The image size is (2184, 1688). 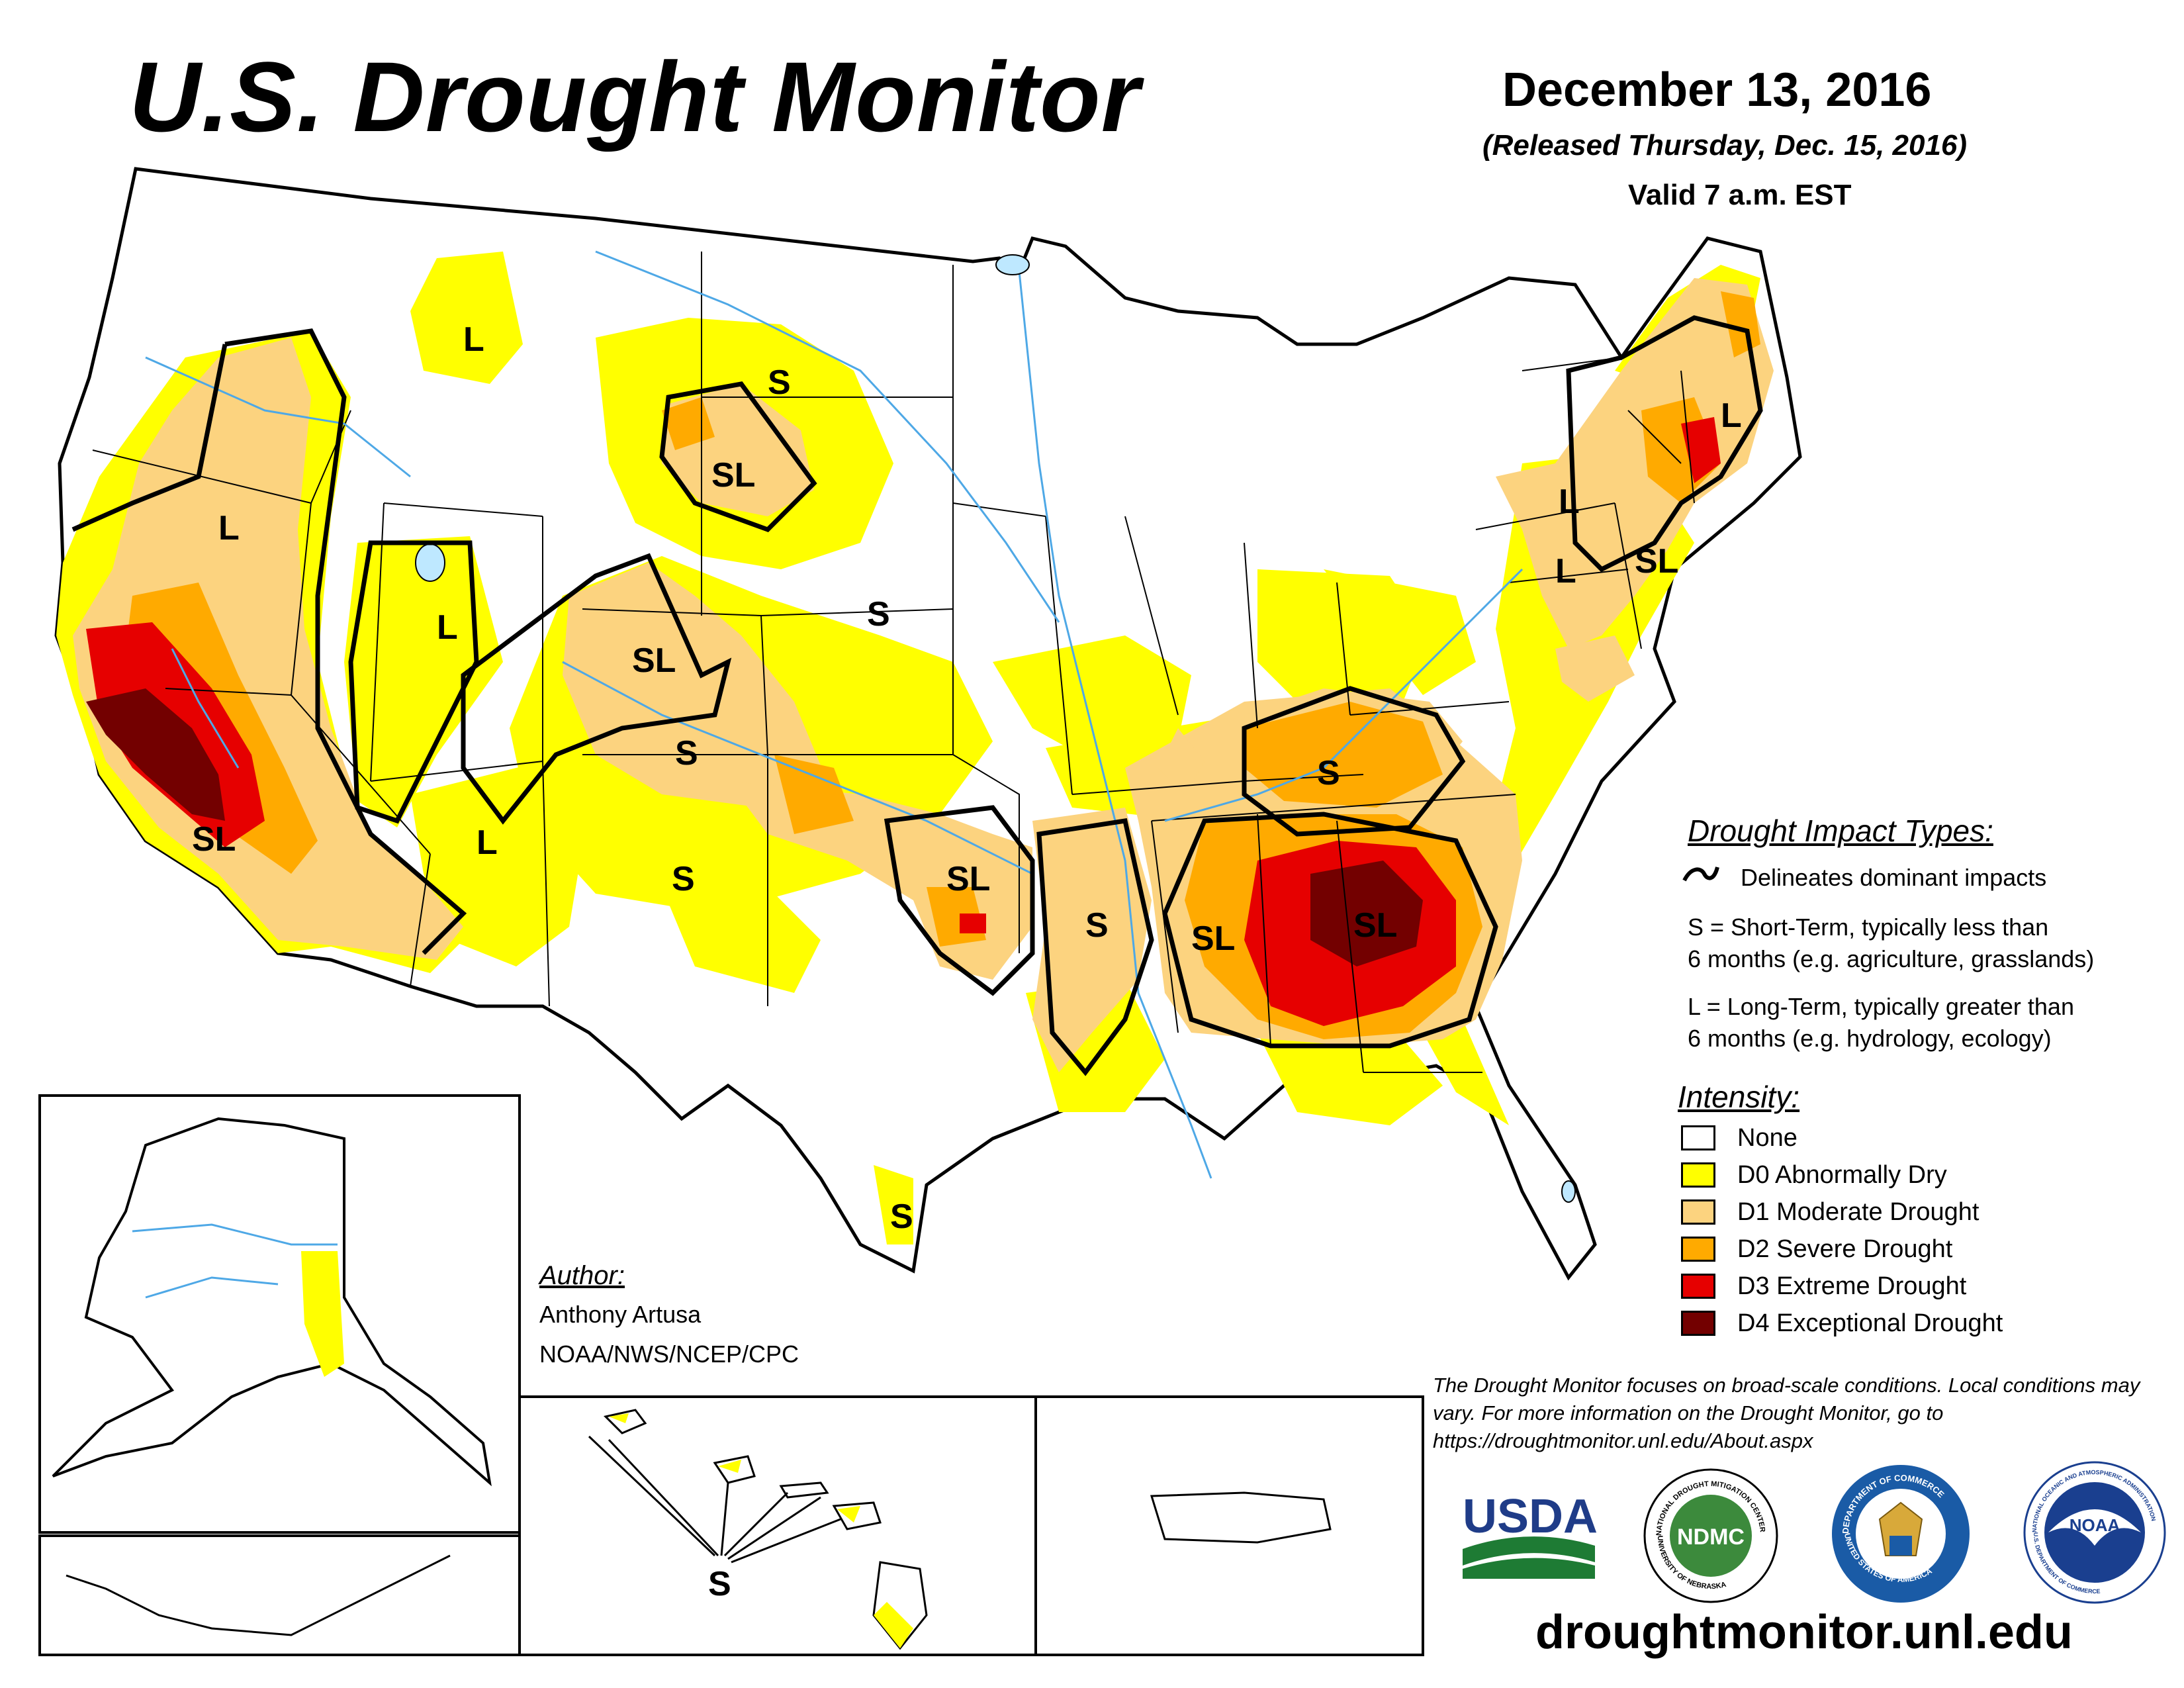 What do you see at coordinates (1891, 958) in the screenshot?
I see `short-term-line2: 6 months (e.g. agriculture, grasslands)` at bounding box center [1891, 958].